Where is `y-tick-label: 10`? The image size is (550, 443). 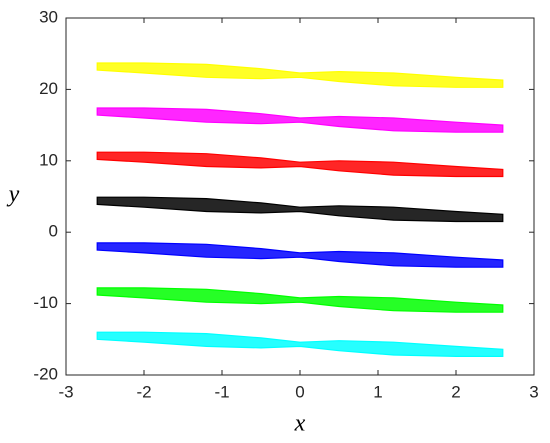 y-tick-label: 10 is located at coordinates (48, 159).